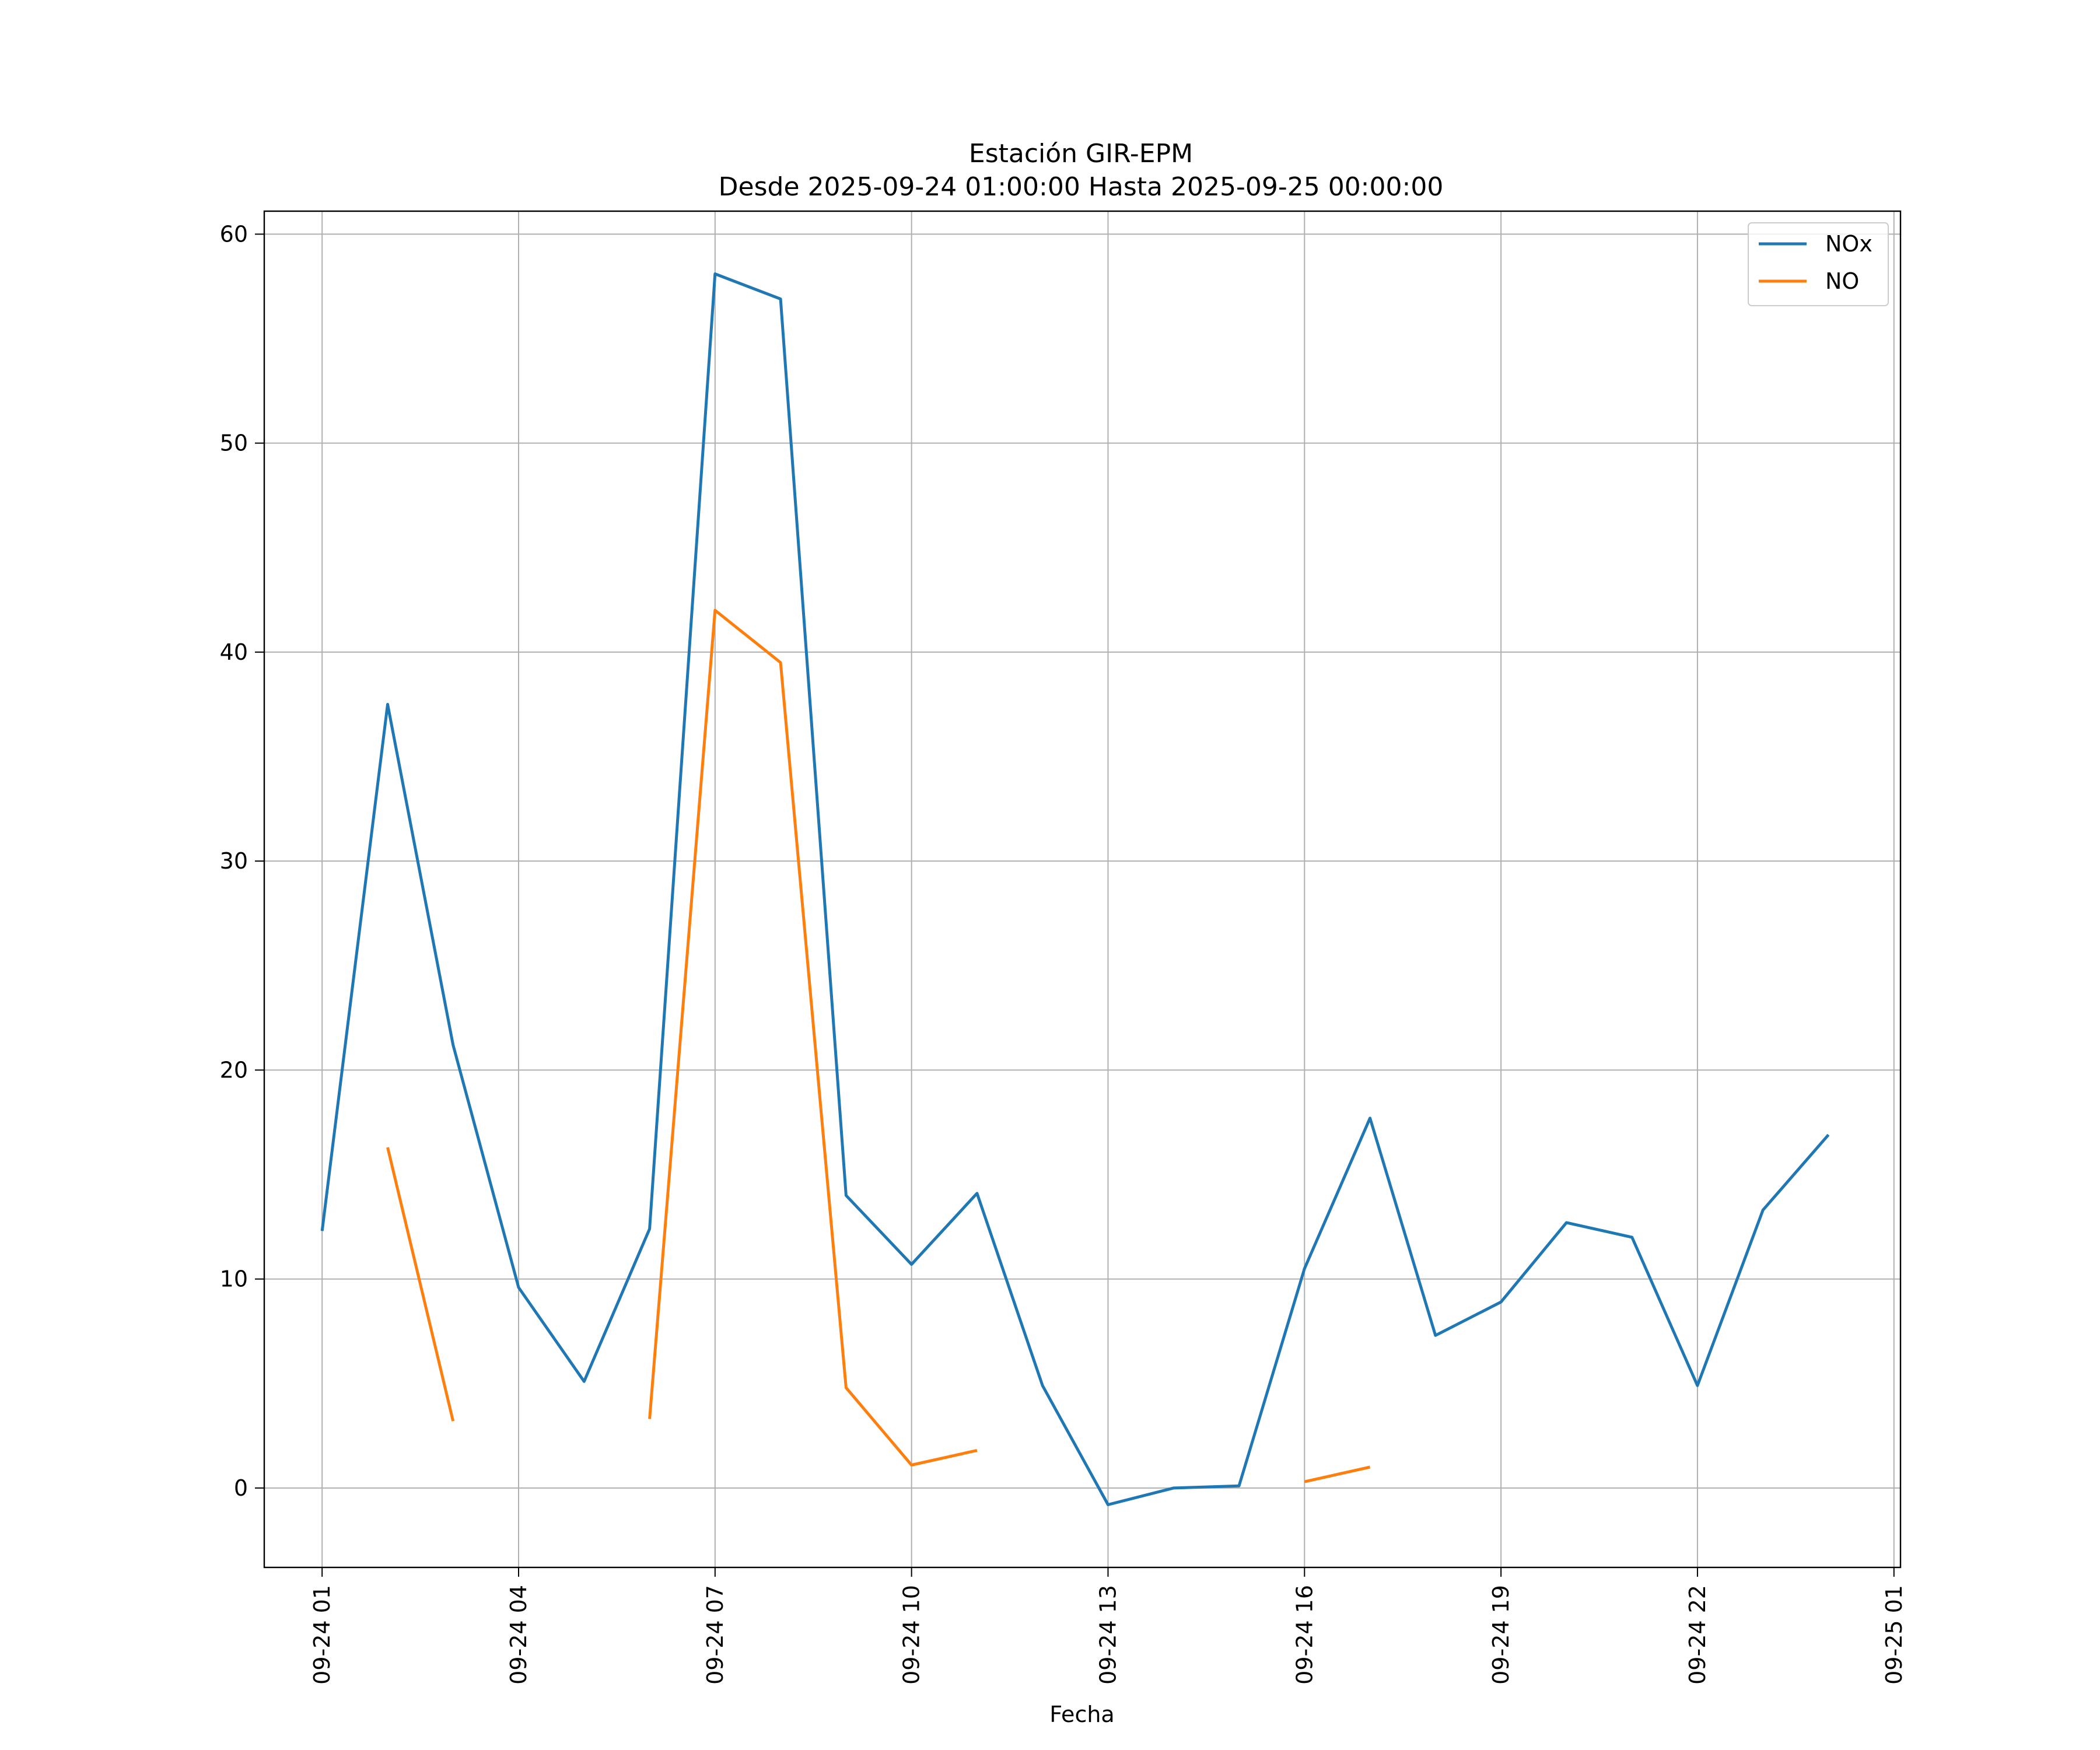 The image size is (2100, 1750). I want to click on y-tick-label: 30, so click(234, 861).